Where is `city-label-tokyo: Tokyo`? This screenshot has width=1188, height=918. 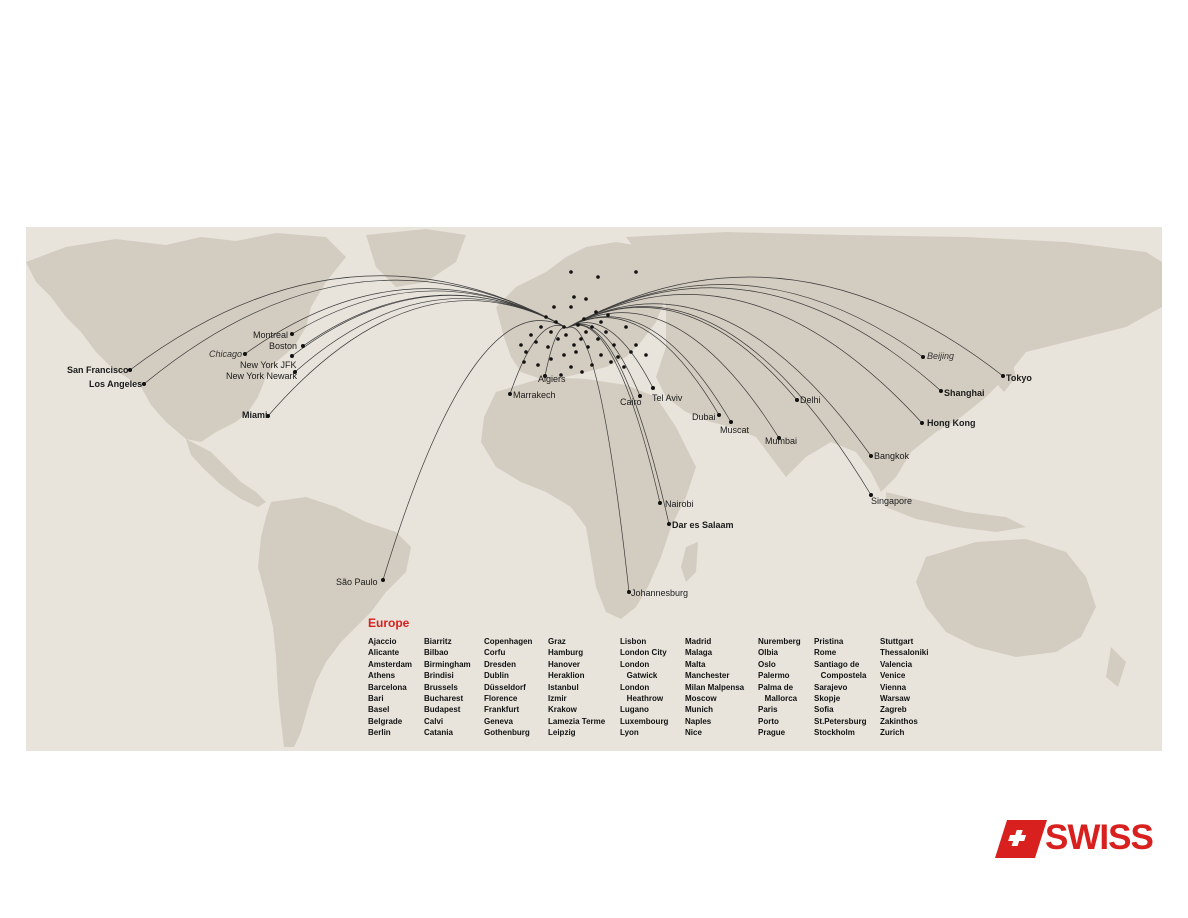 city-label-tokyo: Tokyo is located at coordinates (1019, 378).